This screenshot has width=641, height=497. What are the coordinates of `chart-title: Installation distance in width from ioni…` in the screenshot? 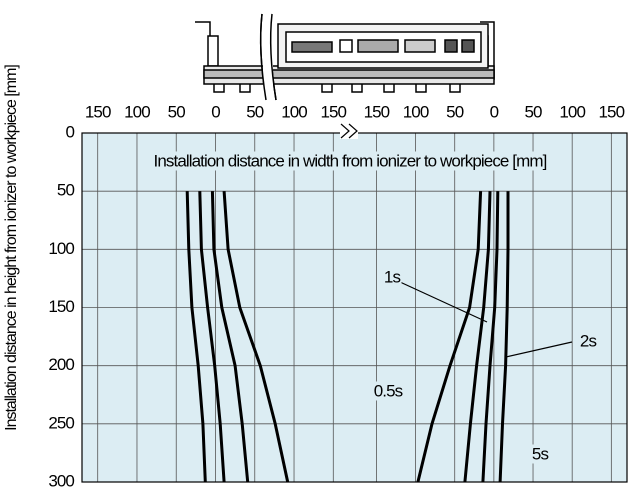 It's located at (350, 160).